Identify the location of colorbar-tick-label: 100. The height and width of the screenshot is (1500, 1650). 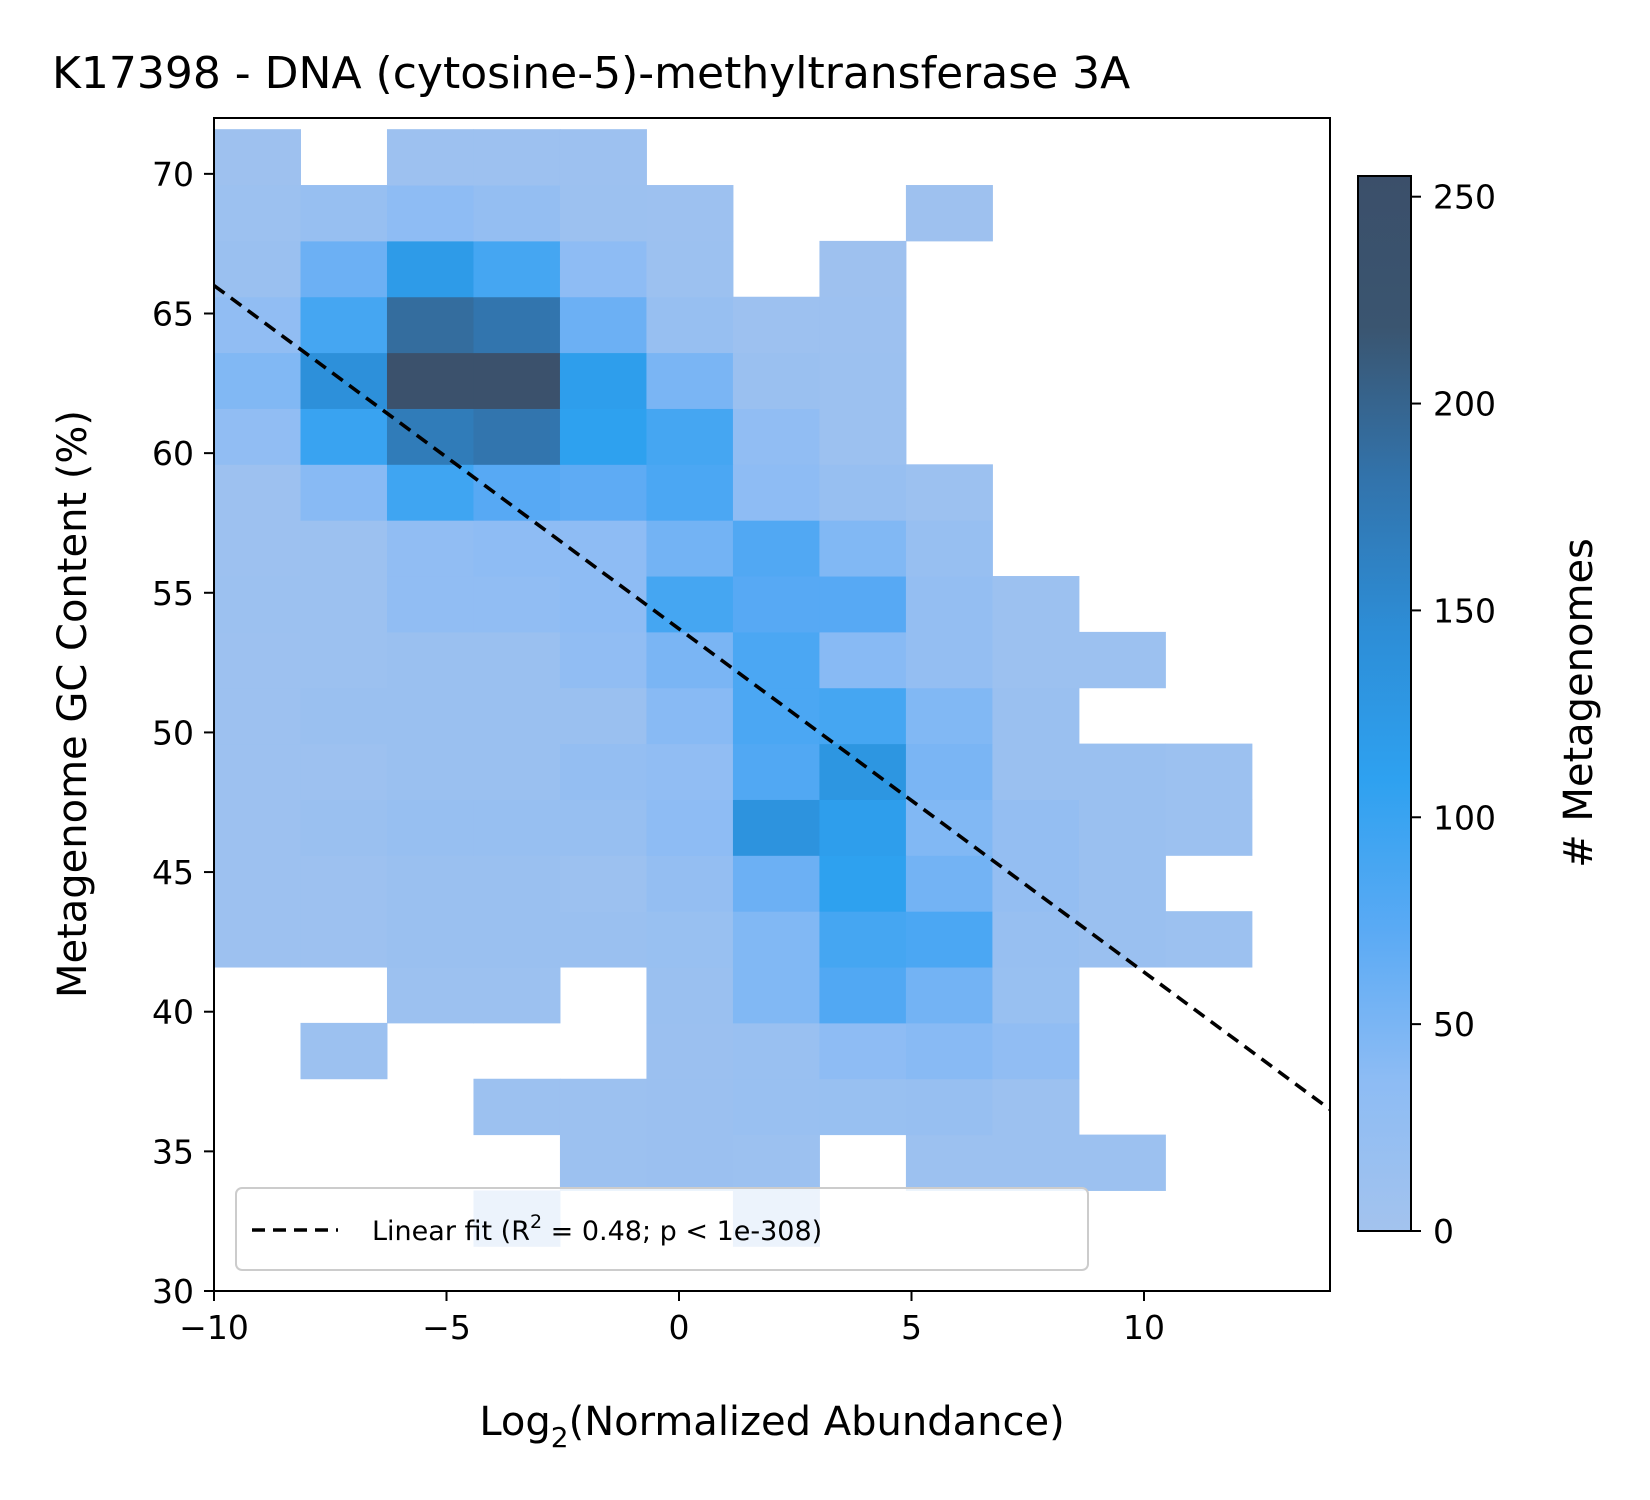
(1464, 817).